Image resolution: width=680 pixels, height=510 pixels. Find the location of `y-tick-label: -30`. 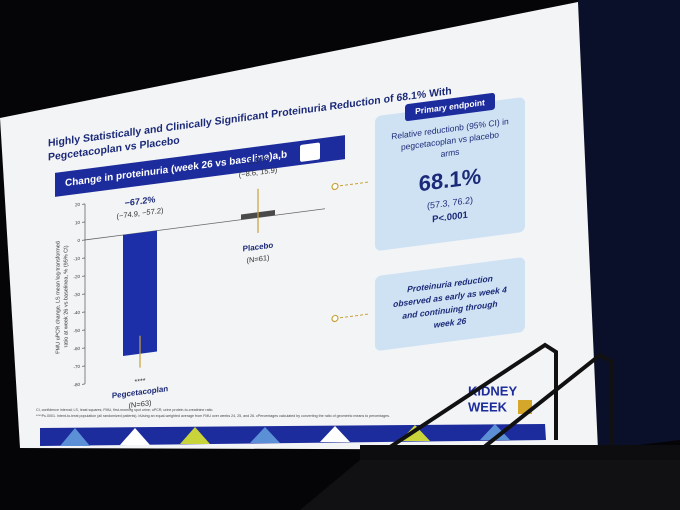

y-tick-label: -30 is located at coordinates (77, 295).